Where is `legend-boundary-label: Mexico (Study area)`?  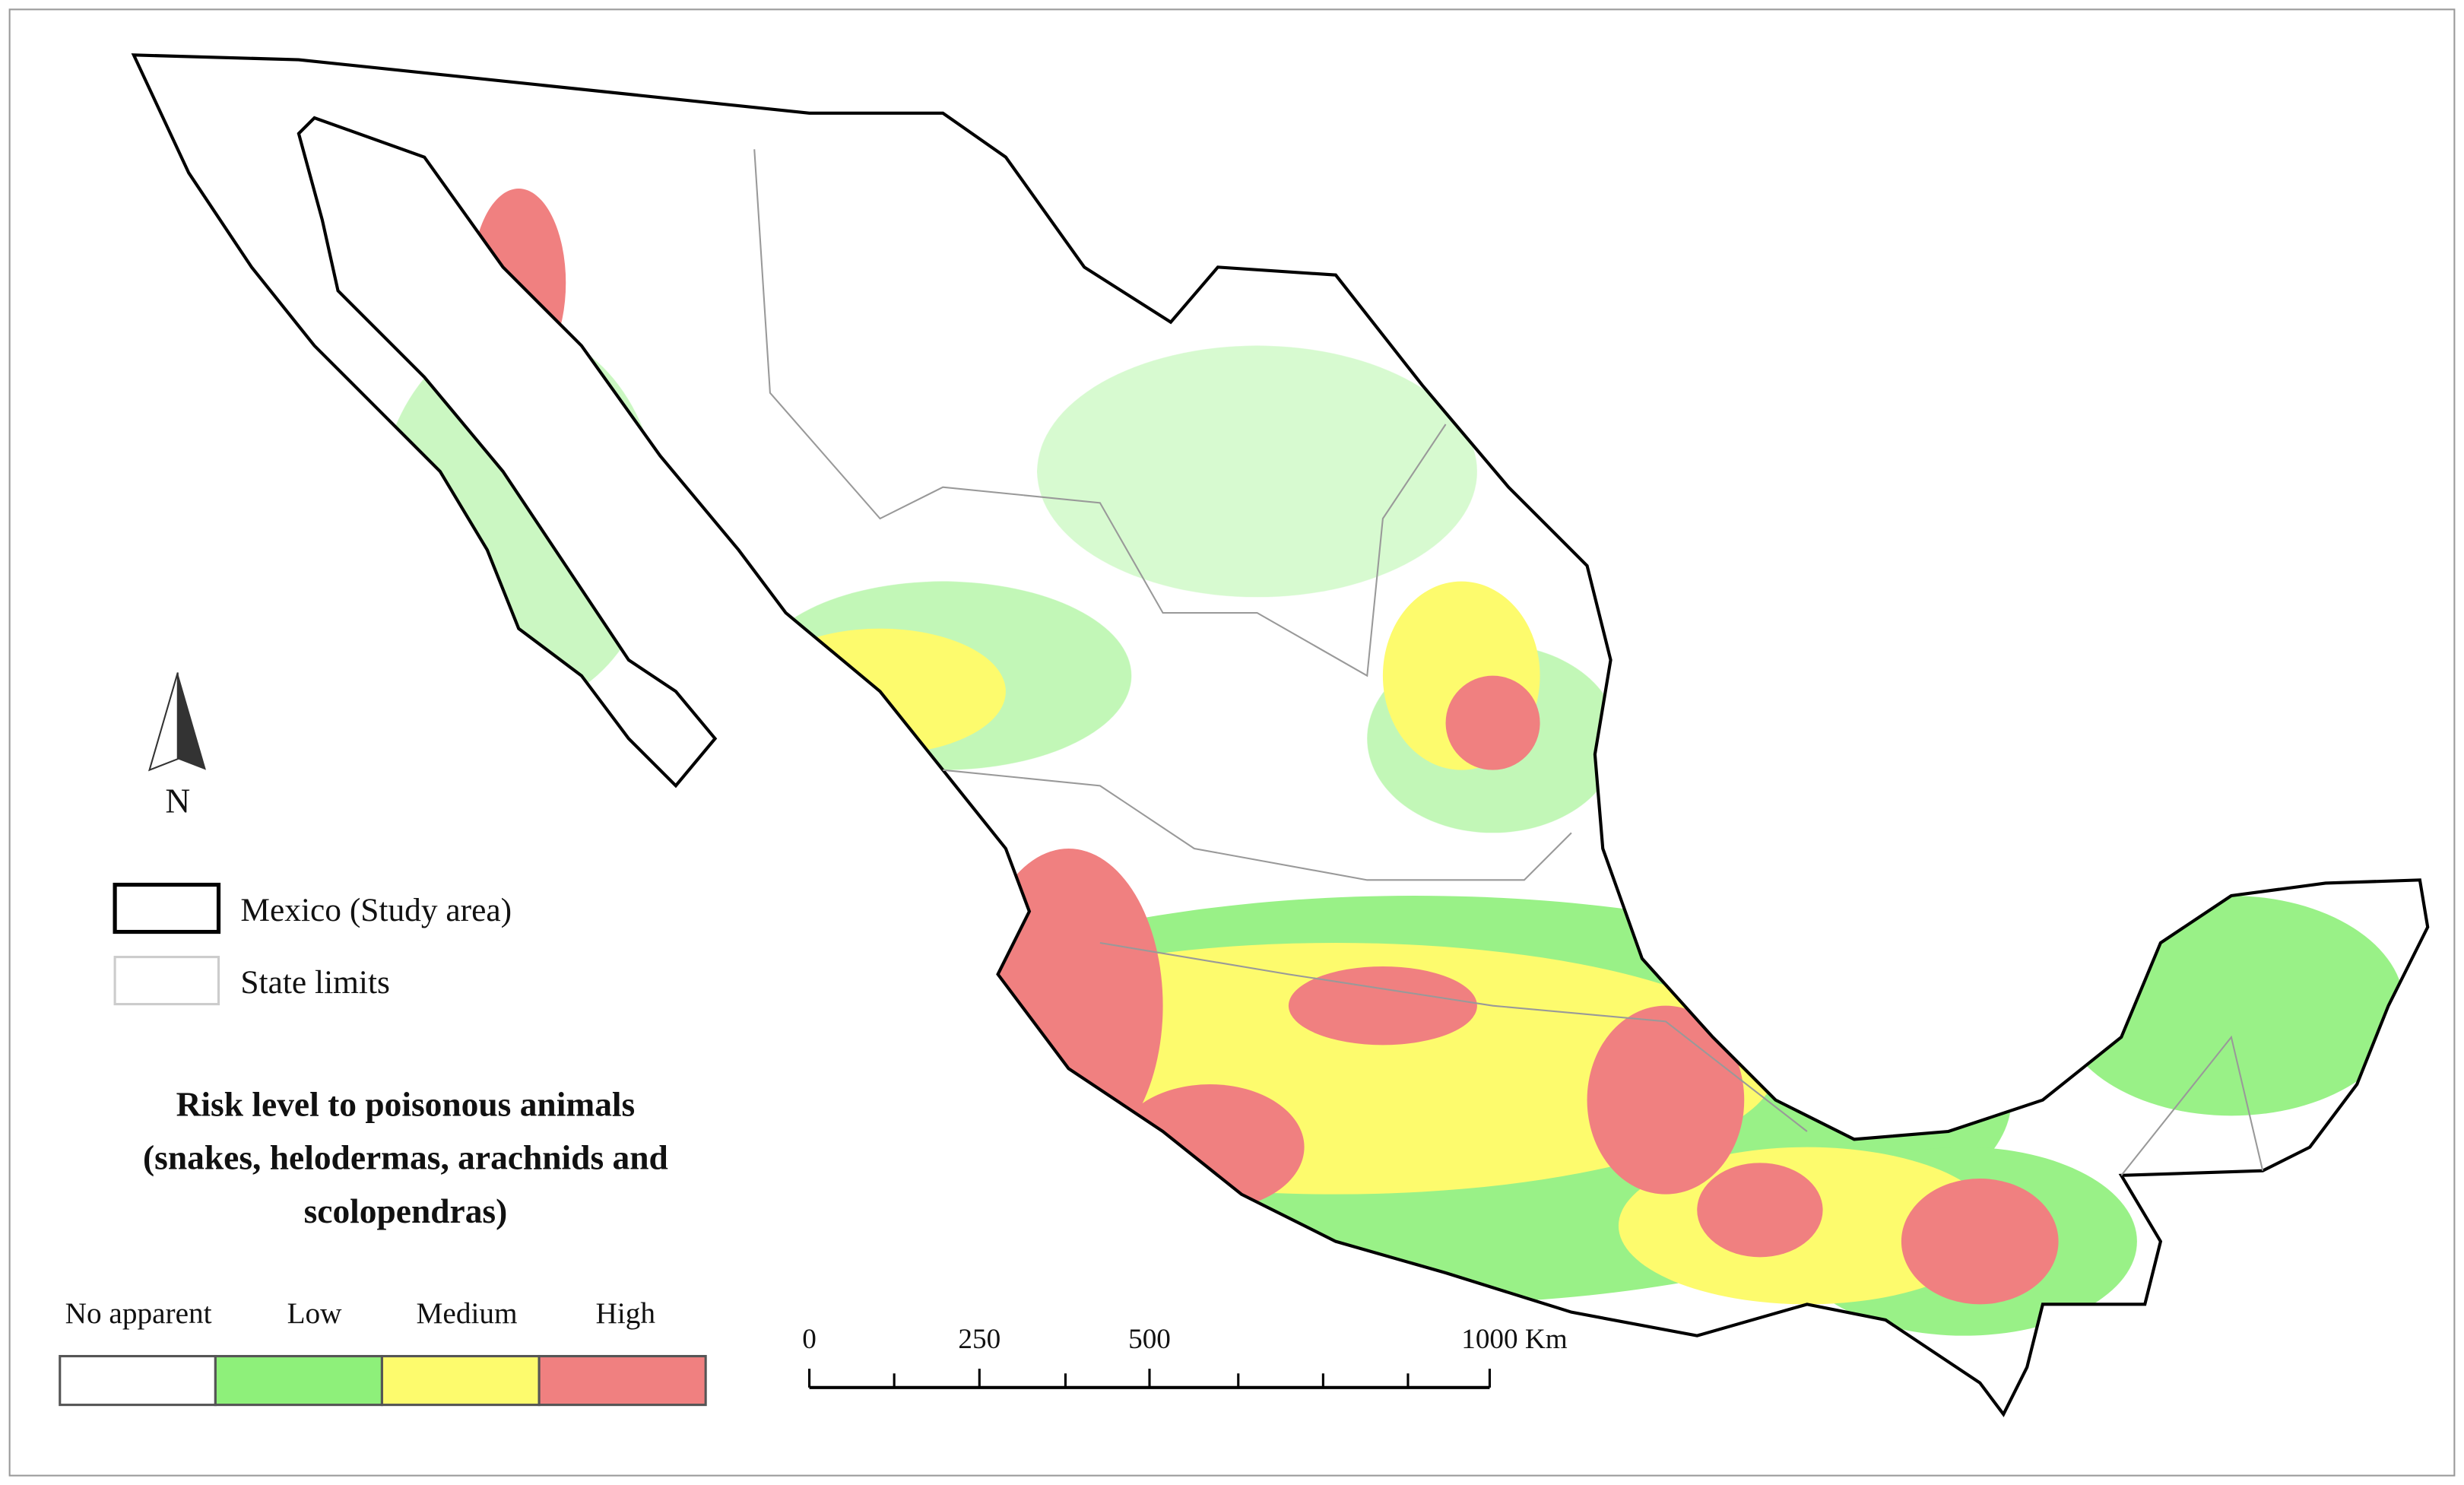
legend-boundary-label: Mexico (Study area) is located at coordinates (376, 910).